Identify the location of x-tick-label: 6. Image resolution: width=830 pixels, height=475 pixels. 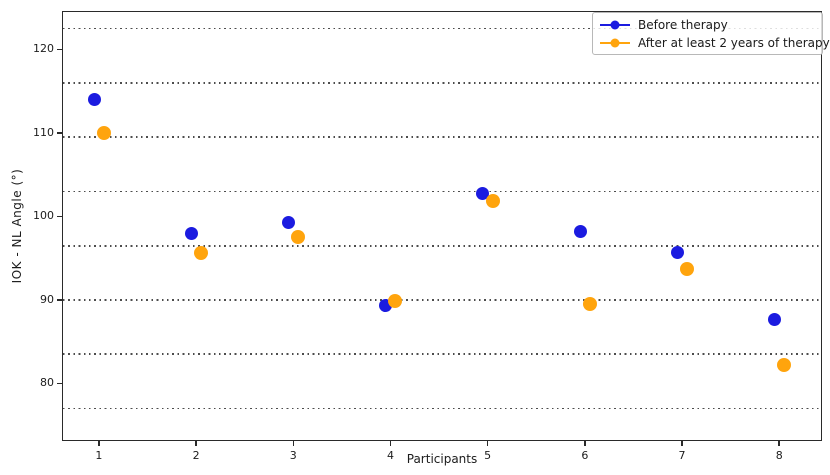
(585, 455).